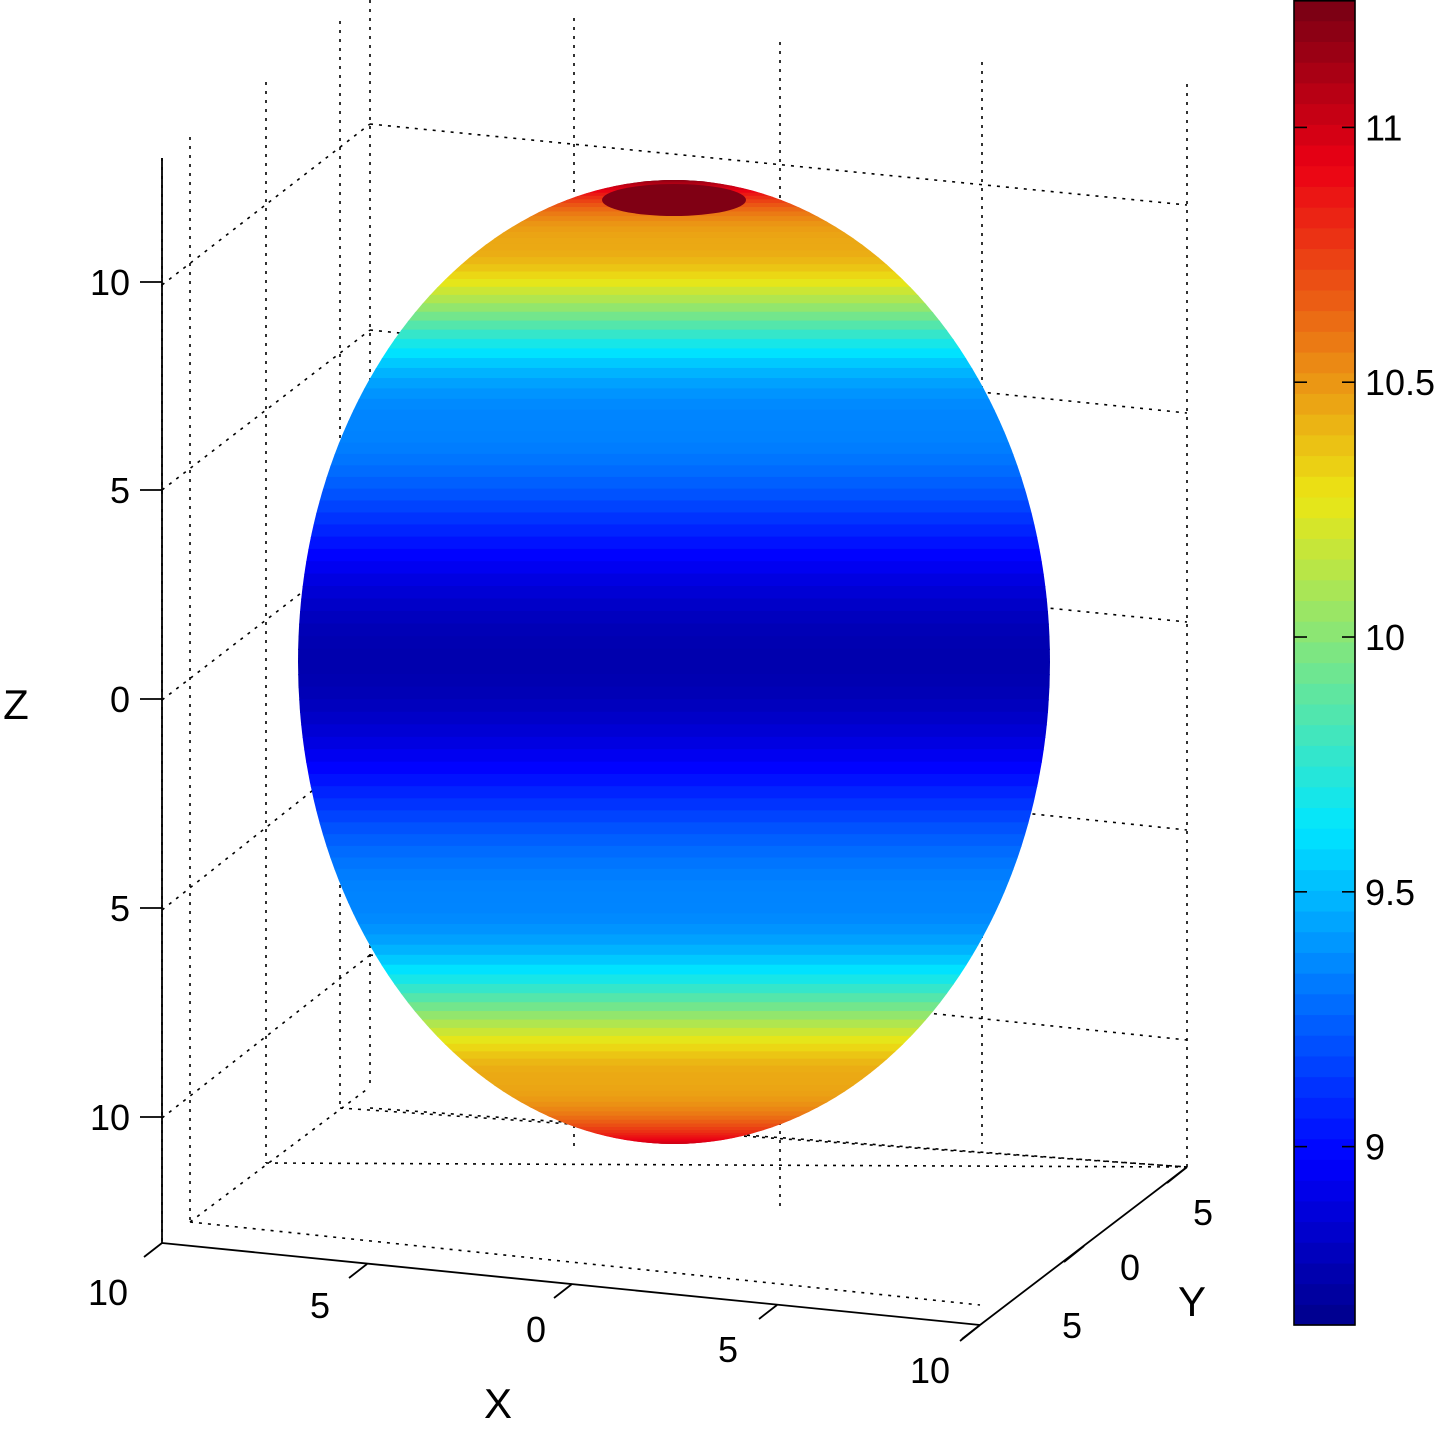 The image size is (1446, 1430). What do you see at coordinates (120, 699) in the screenshot?
I see `z-tick-label: 0` at bounding box center [120, 699].